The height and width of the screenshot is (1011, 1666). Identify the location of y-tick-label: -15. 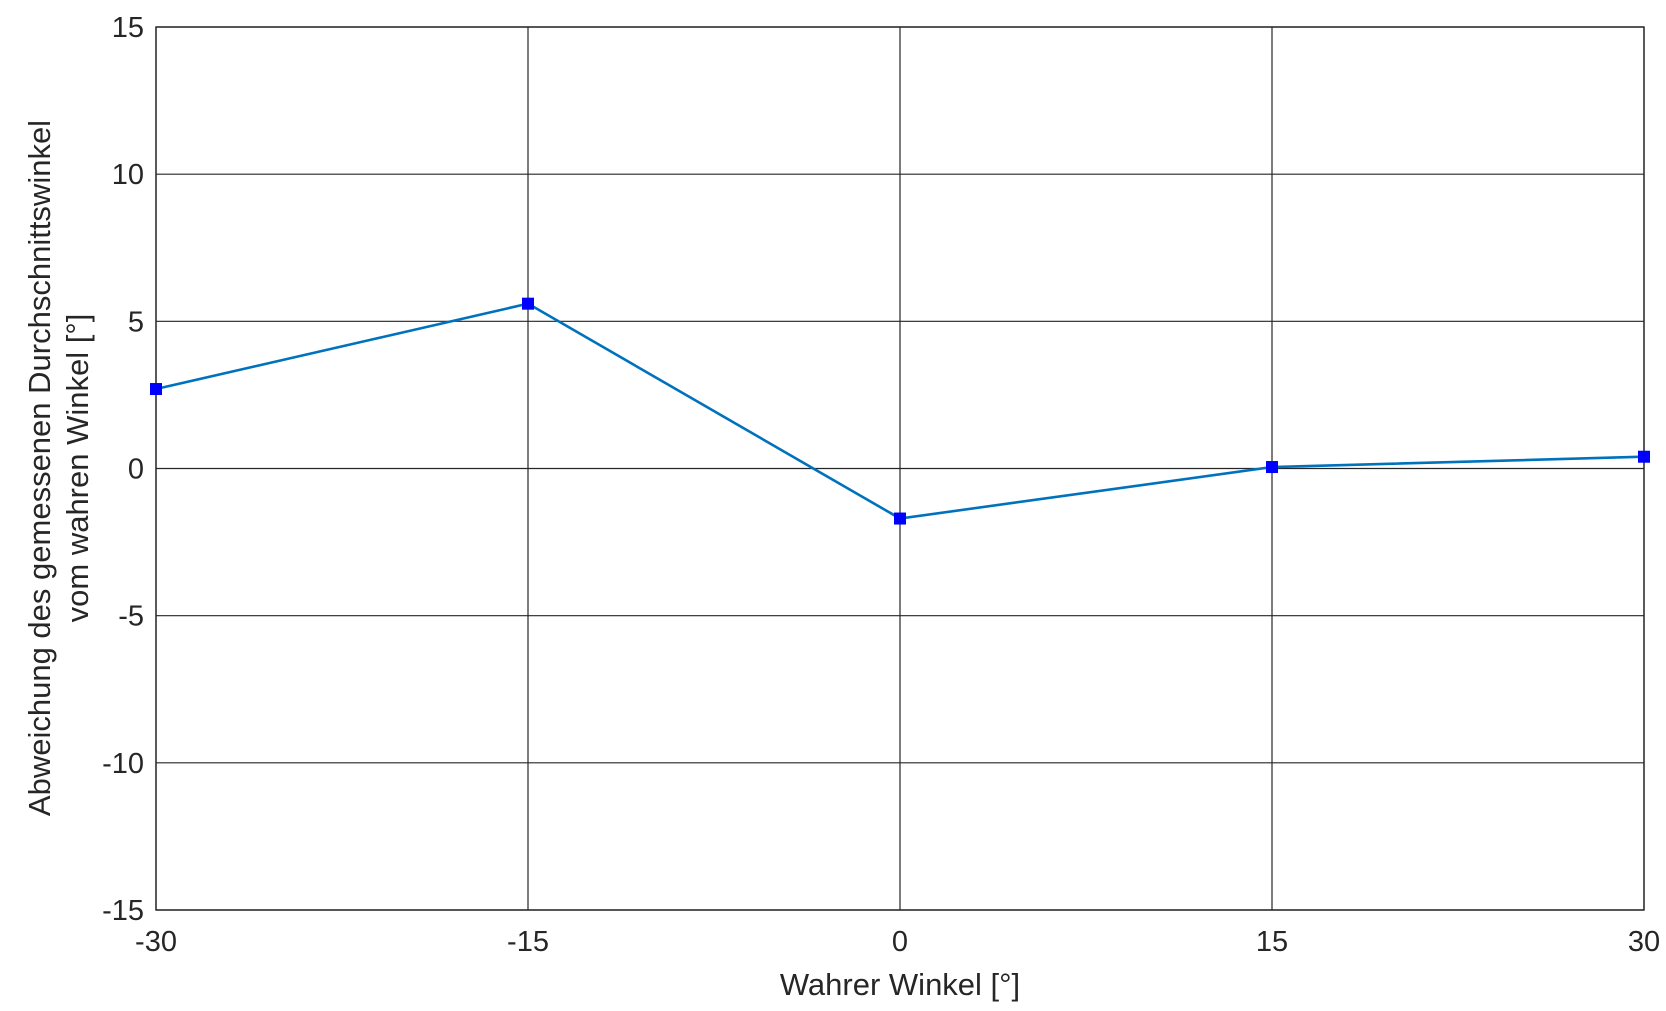
(123, 911).